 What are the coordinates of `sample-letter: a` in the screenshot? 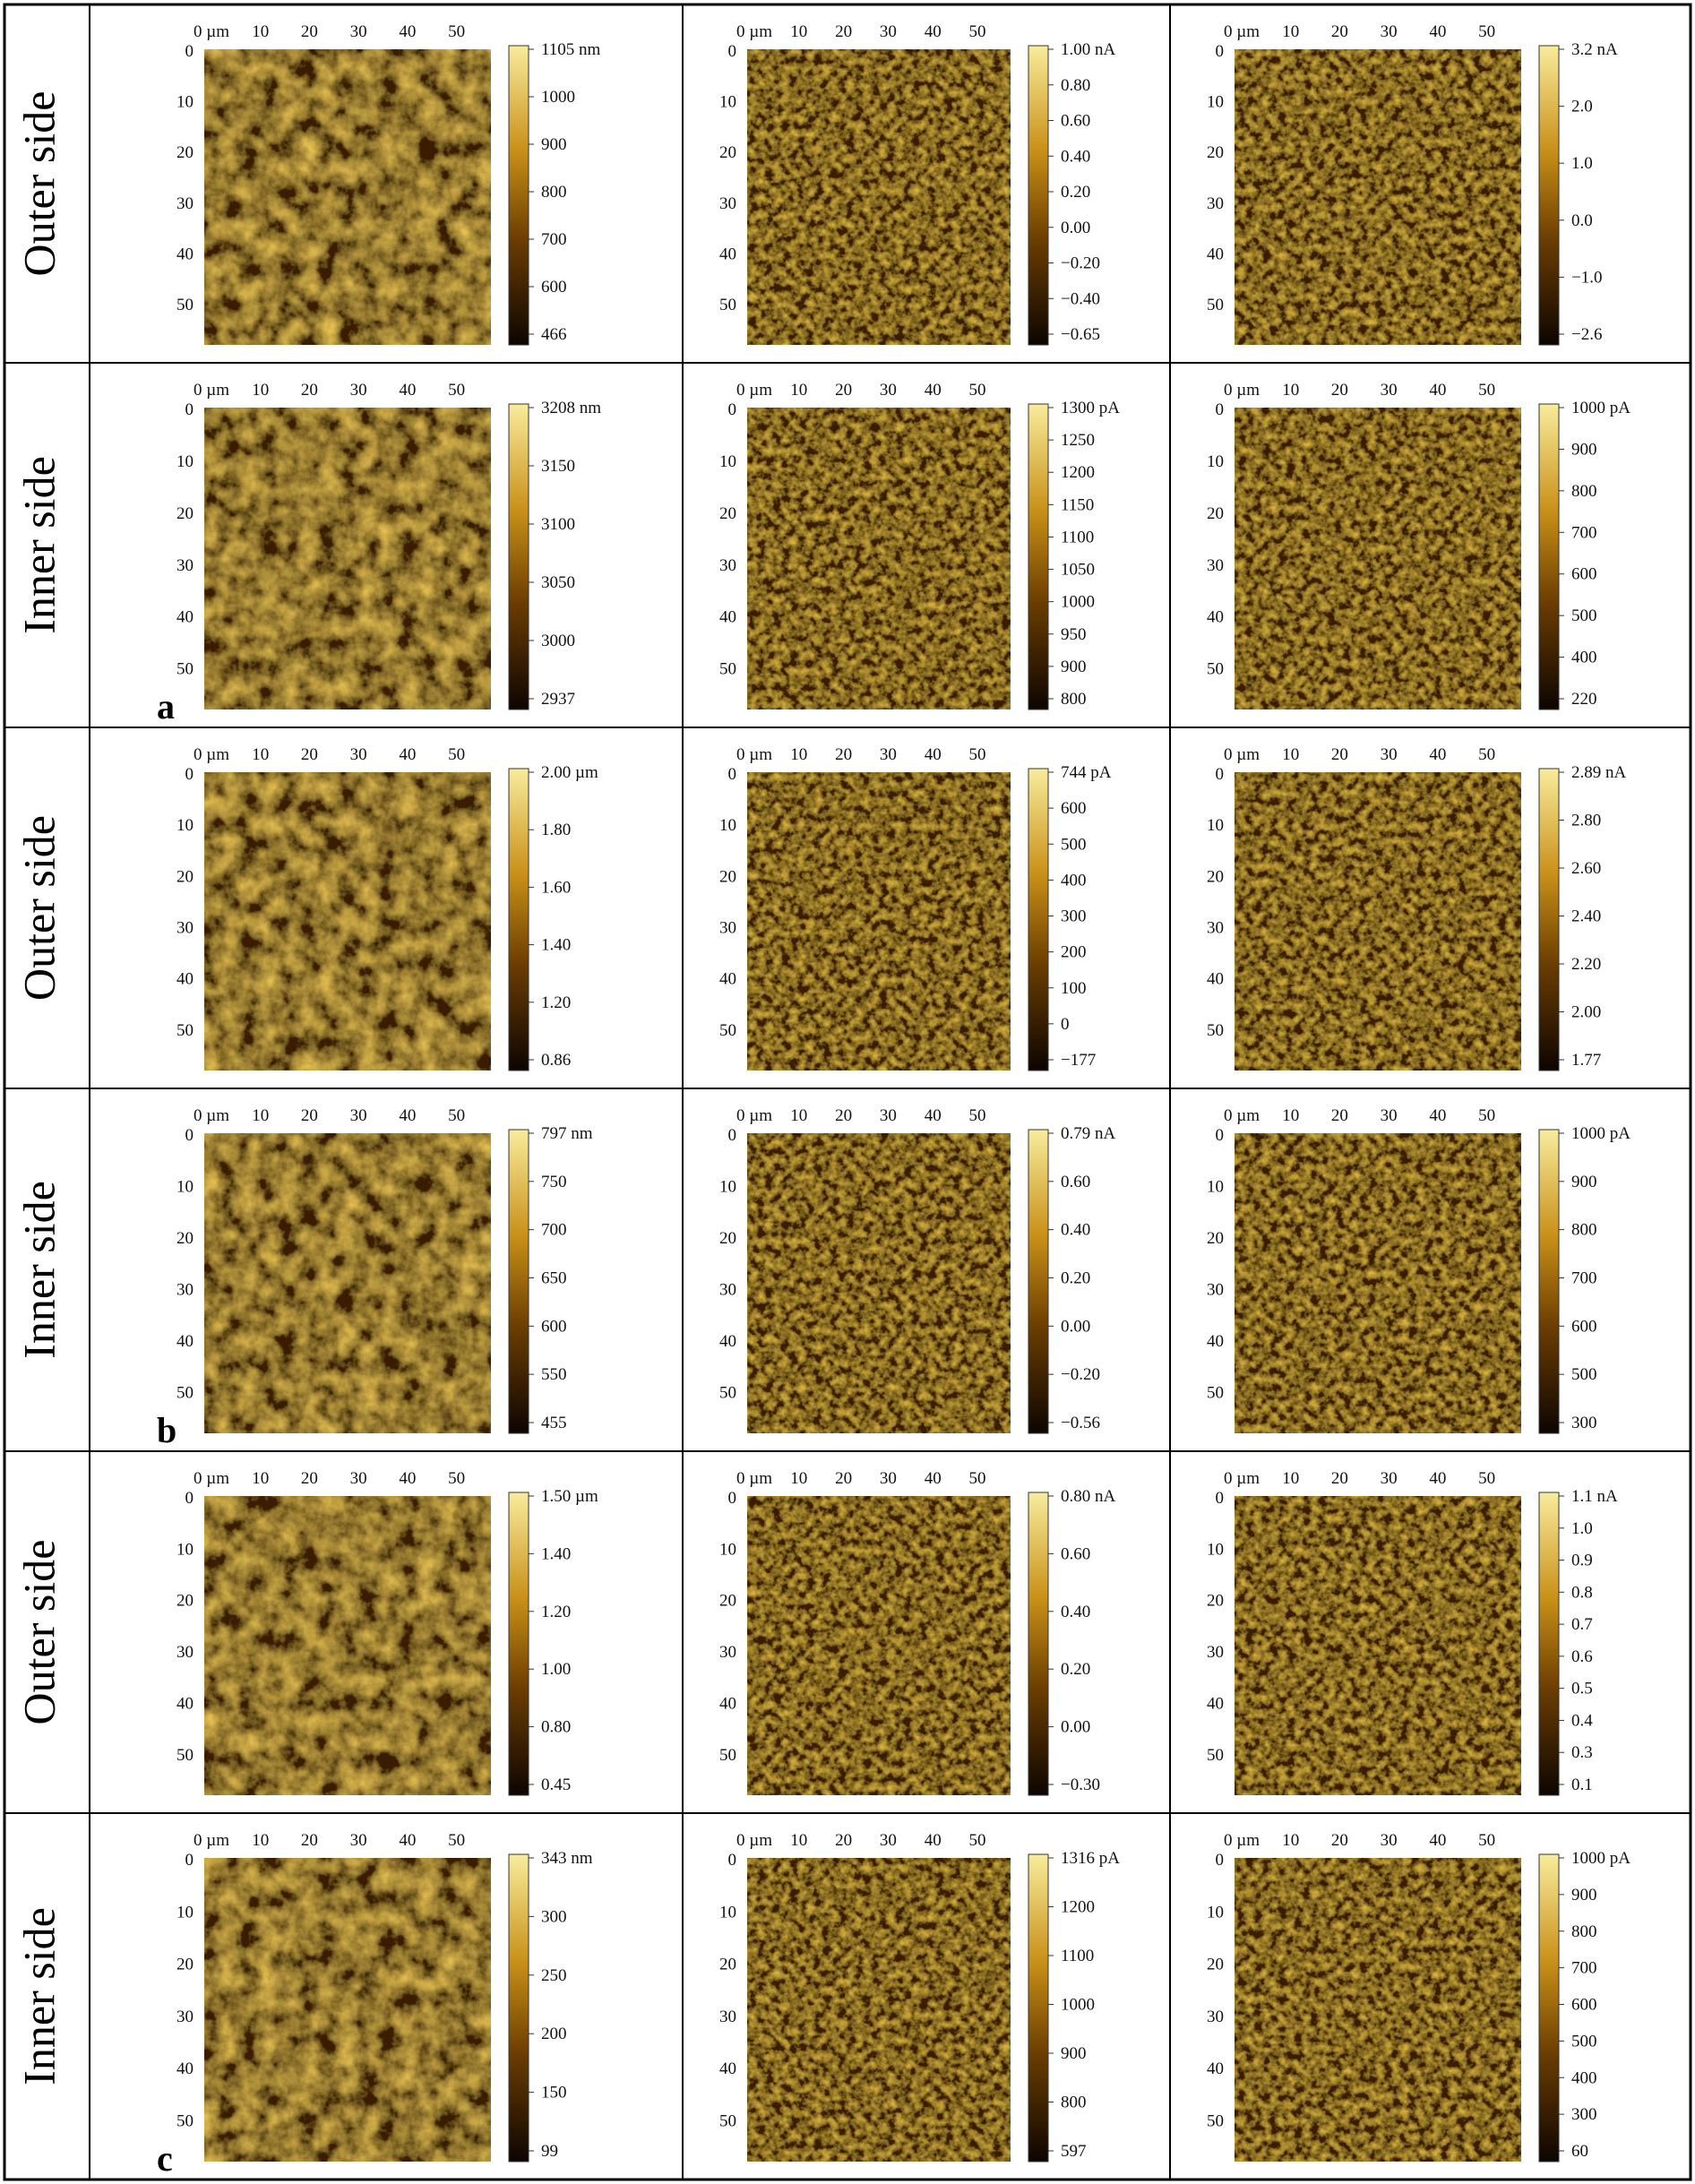 It's located at (166, 706).